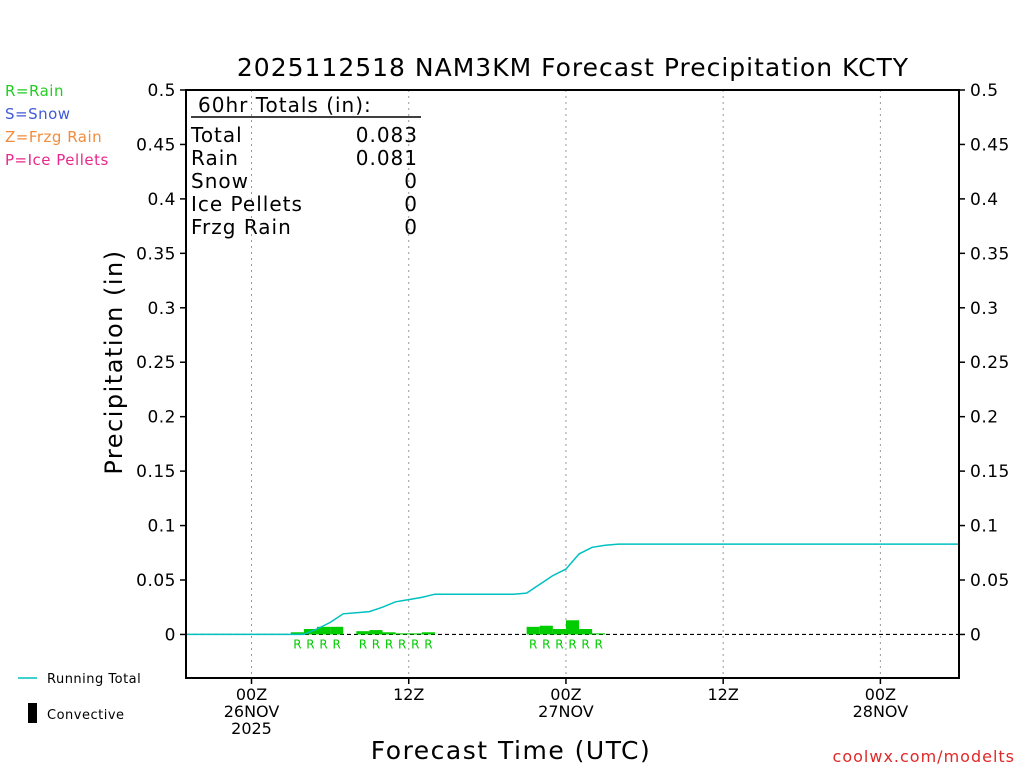  What do you see at coordinates (511, 750) in the screenshot?
I see `x-axis-label: Forecast Time (UTC)` at bounding box center [511, 750].